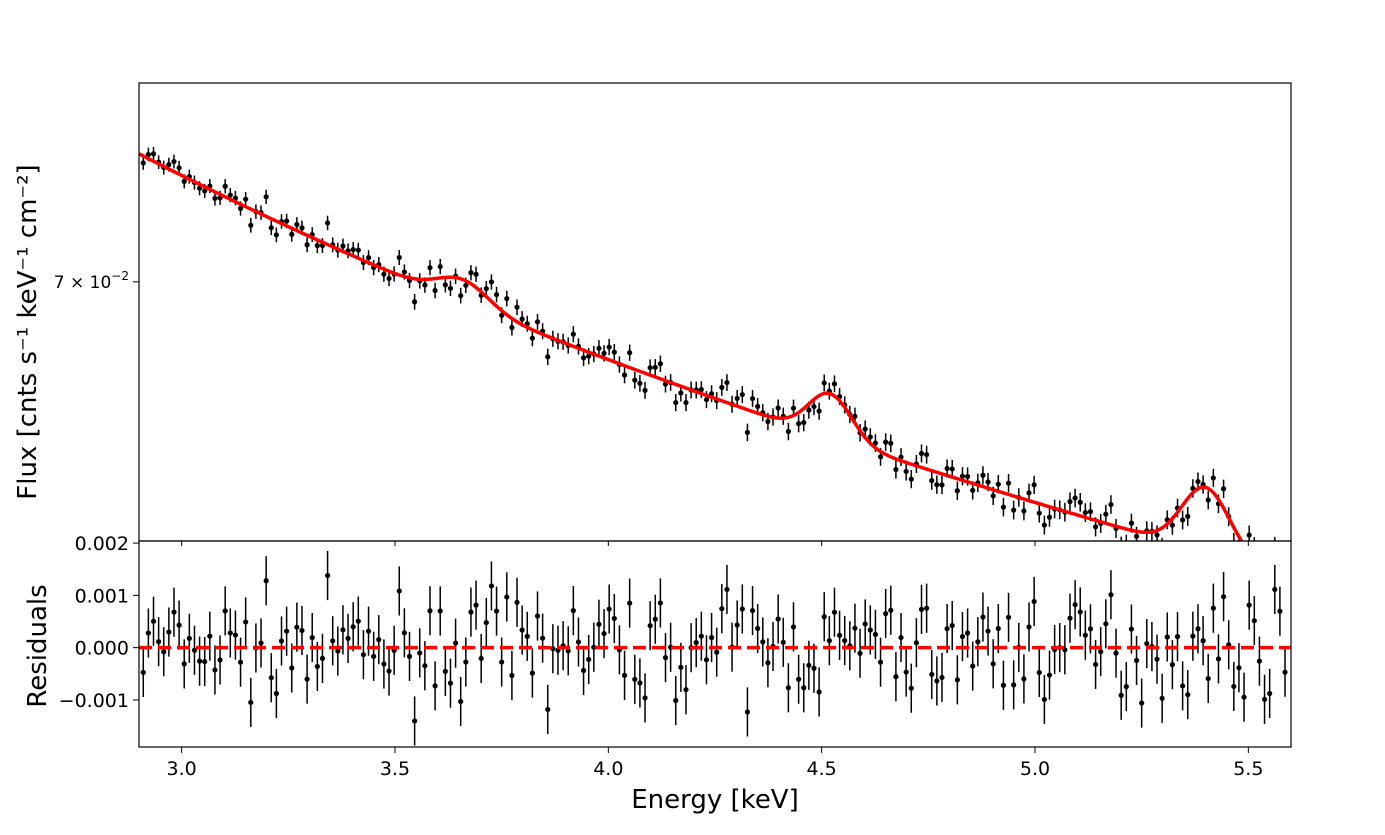 This screenshot has height=835, width=1385. I want to click on residual-y-tick-label: −0.001, so click(94, 701).